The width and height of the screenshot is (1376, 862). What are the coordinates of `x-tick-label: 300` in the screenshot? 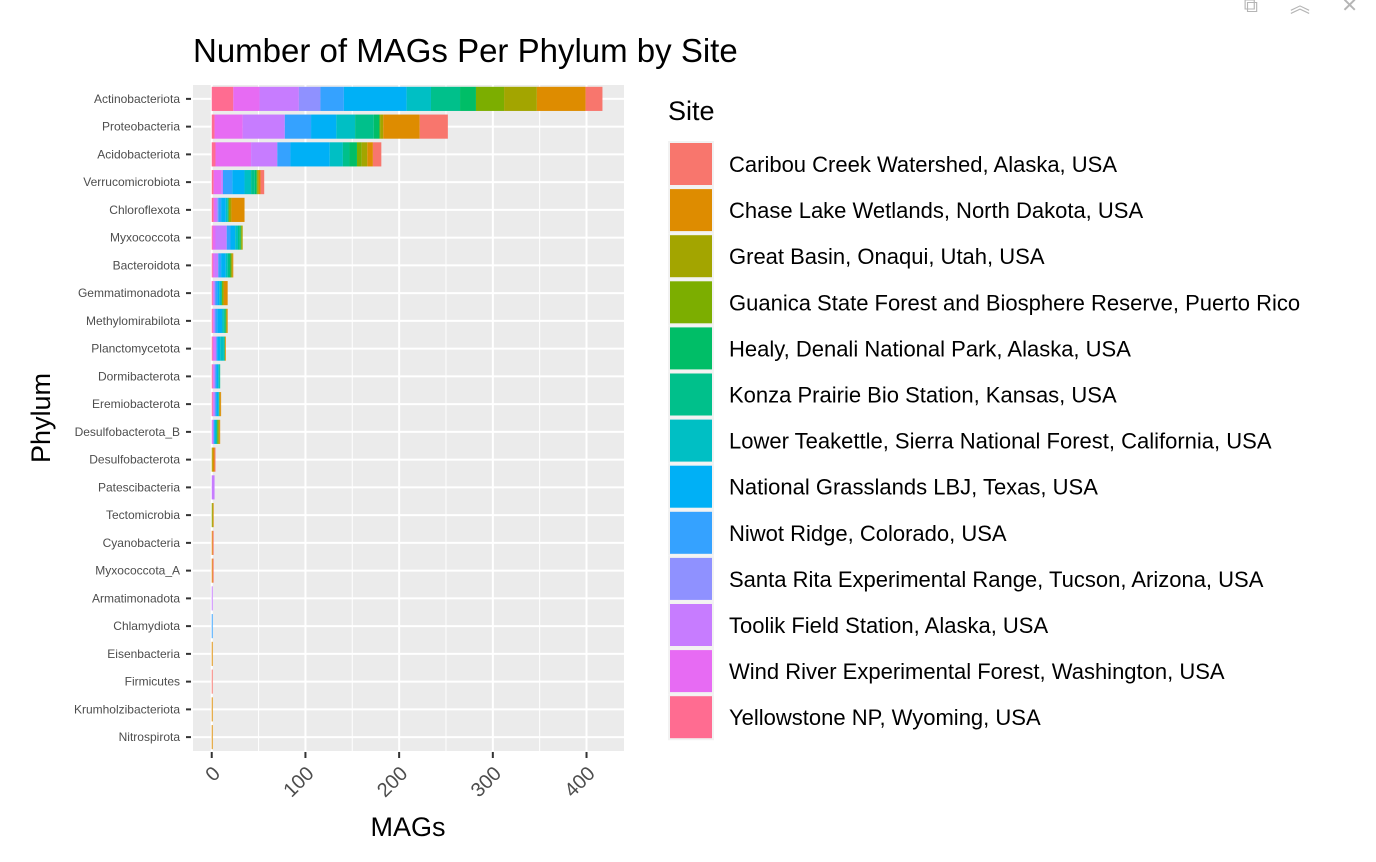 It's located at (486, 782).